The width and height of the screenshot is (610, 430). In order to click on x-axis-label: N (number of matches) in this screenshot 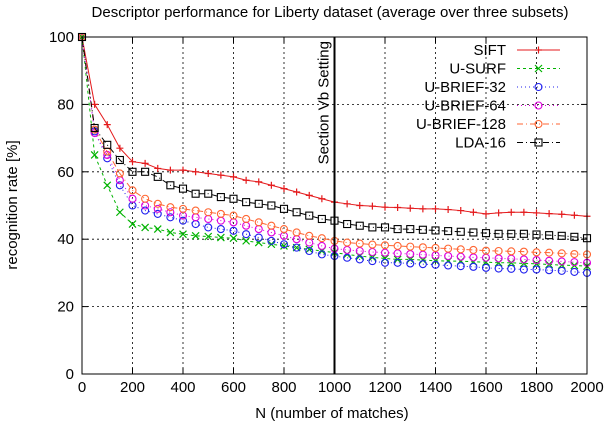, I will do `click(331, 413)`.